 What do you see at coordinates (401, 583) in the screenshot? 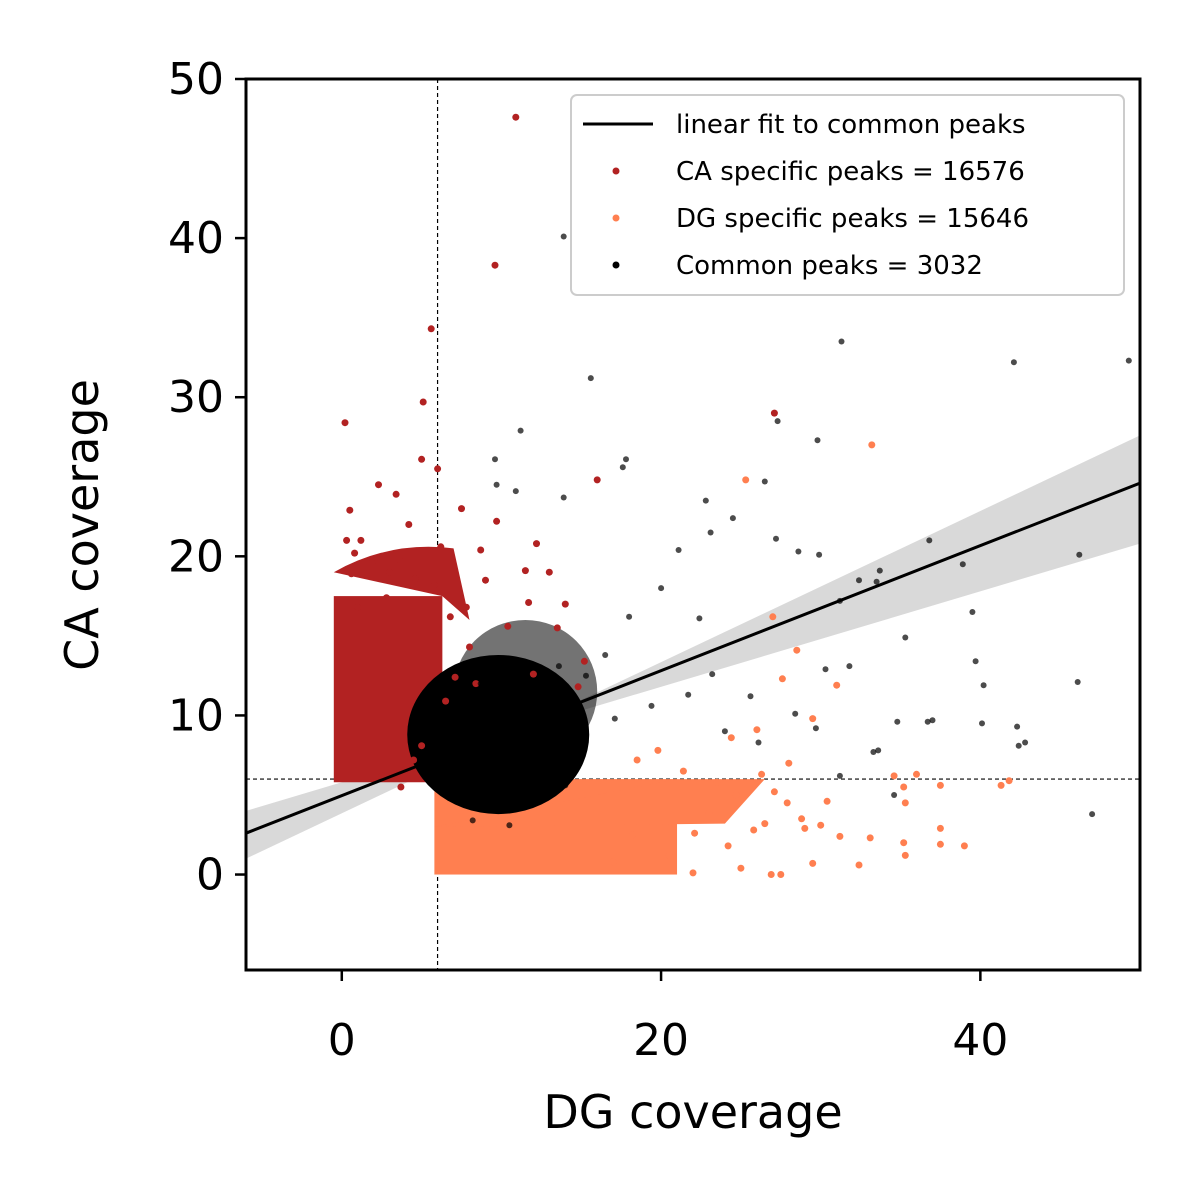
I see `ca-dense-cluster-top` at bounding box center [401, 583].